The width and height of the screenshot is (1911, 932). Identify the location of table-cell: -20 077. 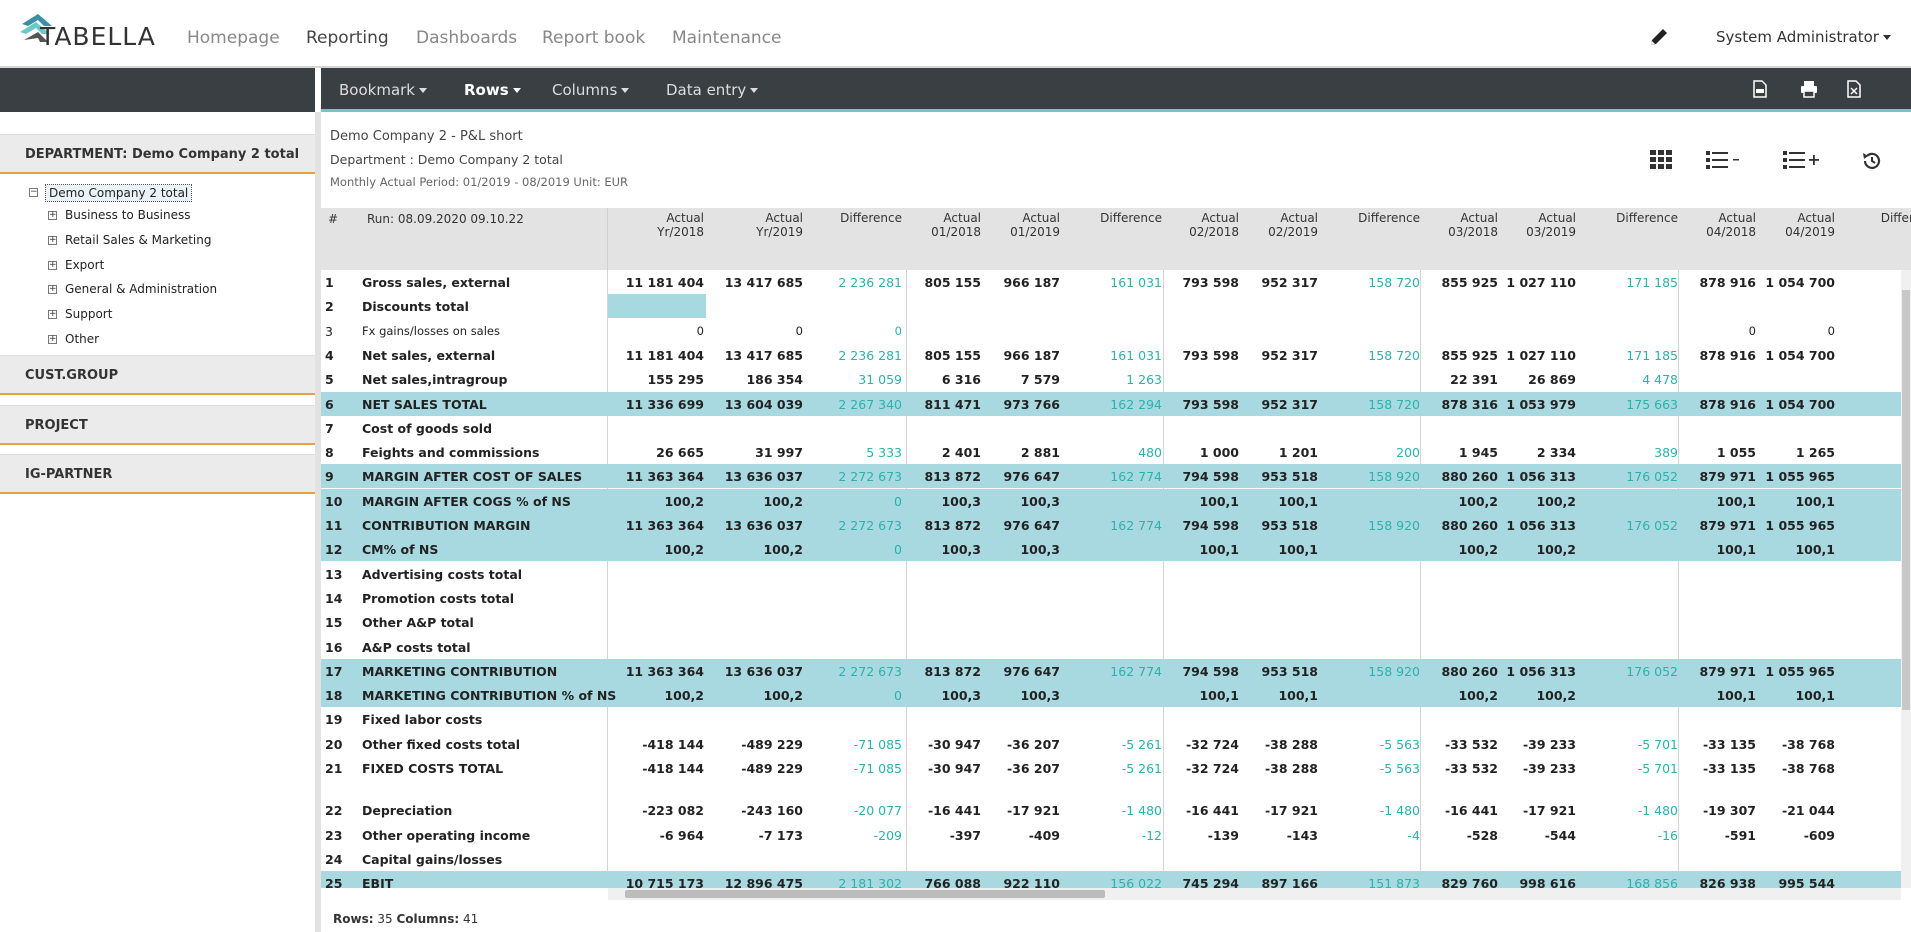
(877, 811).